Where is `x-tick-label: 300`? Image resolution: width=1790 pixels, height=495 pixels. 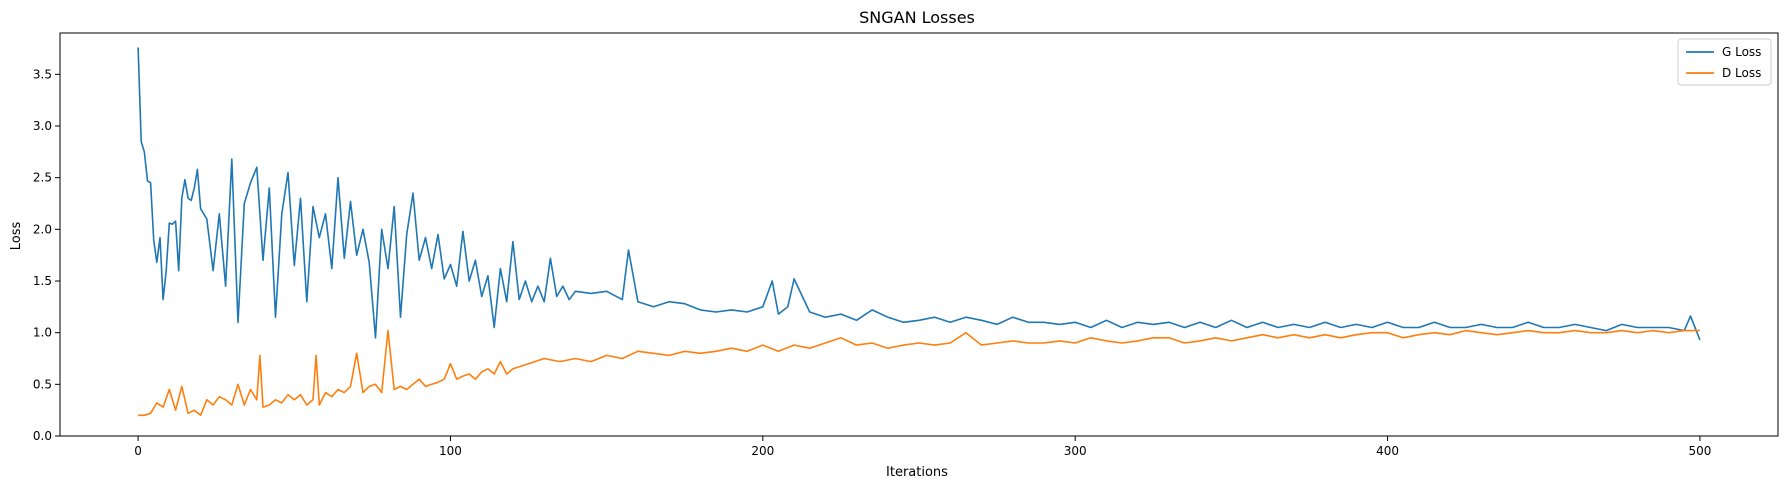
x-tick-label: 300 is located at coordinates (1075, 451).